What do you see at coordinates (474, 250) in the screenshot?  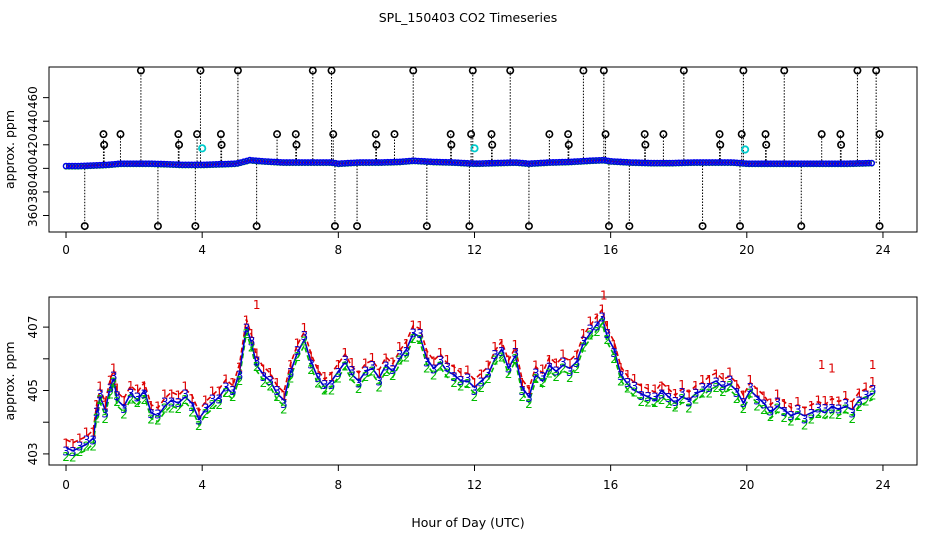 I see `top-x-tick-label: 12` at bounding box center [474, 250].